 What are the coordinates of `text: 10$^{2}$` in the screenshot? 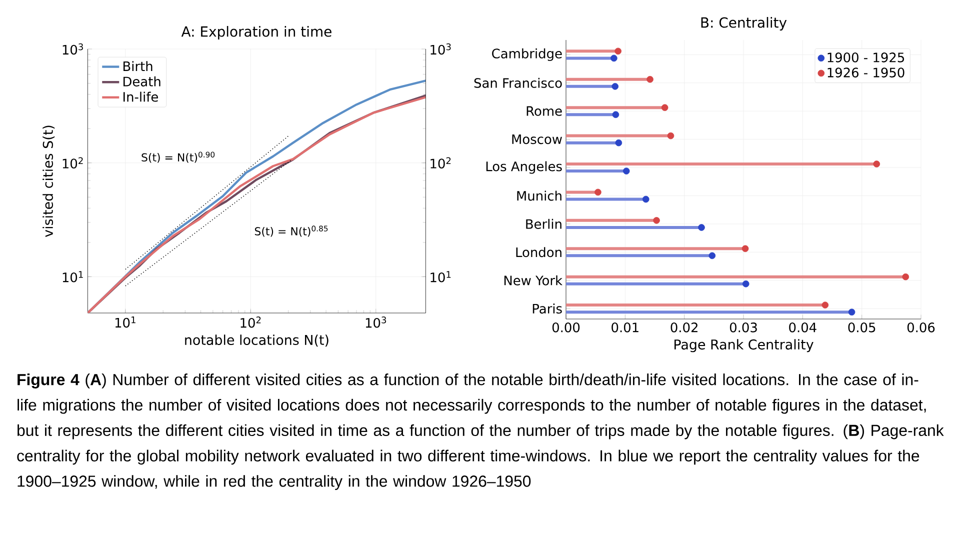 It's located at (440, 162).